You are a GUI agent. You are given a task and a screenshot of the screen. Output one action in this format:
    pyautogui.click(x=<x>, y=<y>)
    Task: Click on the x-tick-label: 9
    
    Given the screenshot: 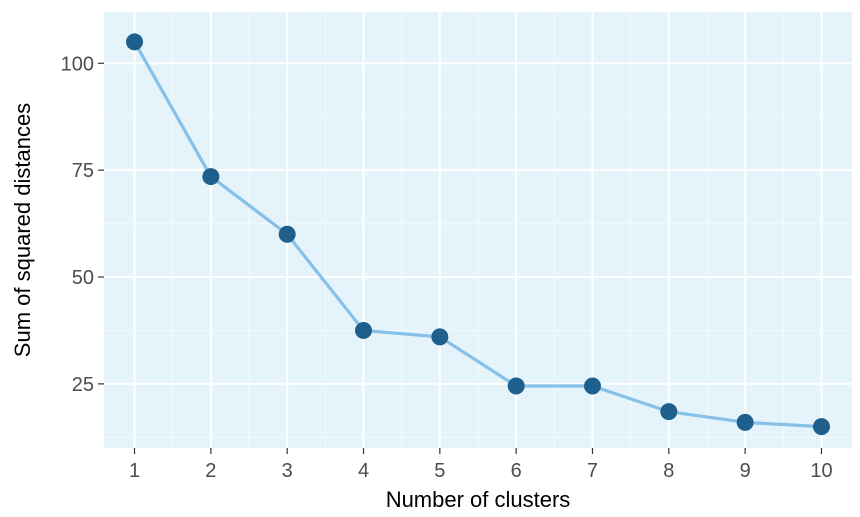 What is the action you would take?
    pyautogui.click(x=745, y=471)
    